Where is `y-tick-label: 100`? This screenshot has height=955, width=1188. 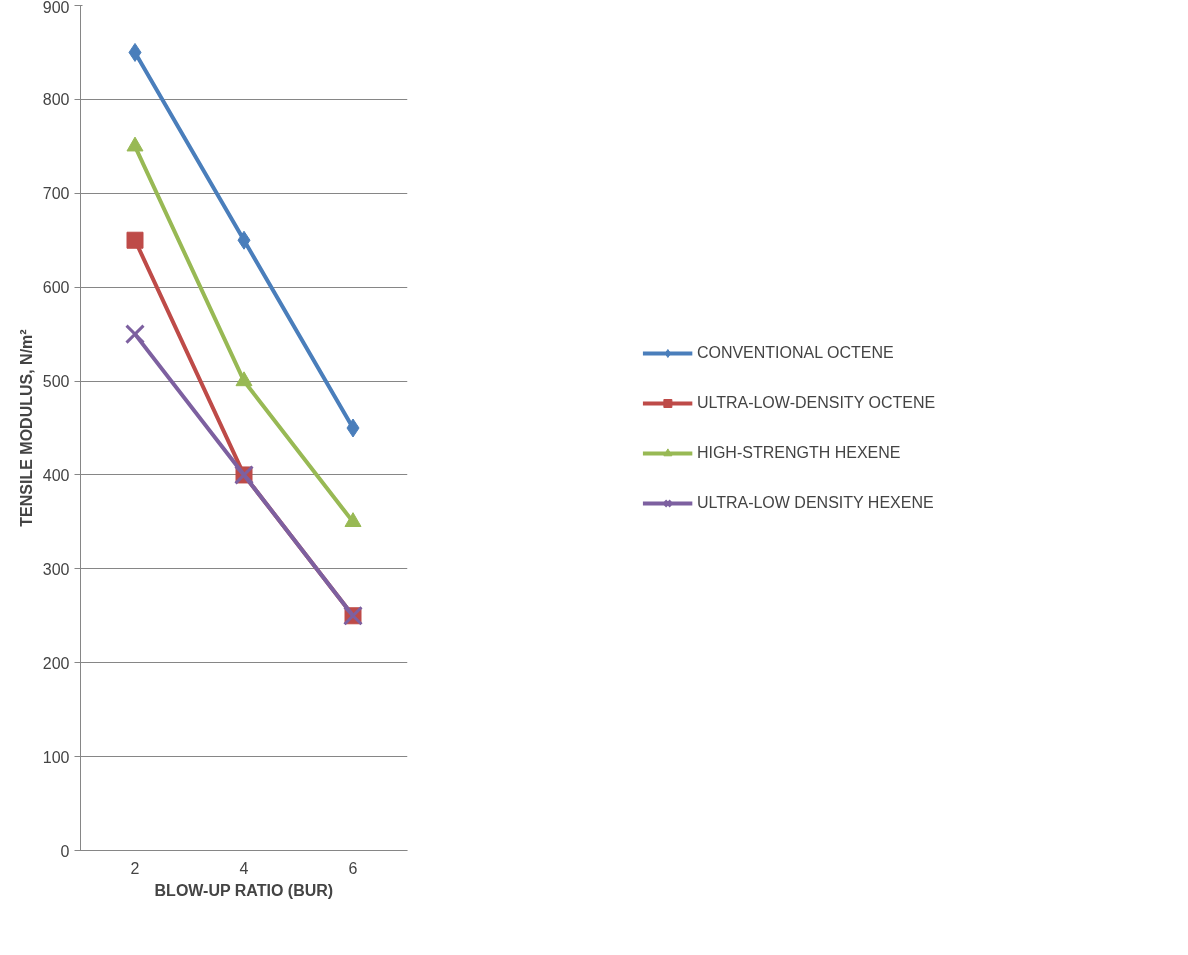
y-tick-label: 100 is located at coordinates (56, 757).